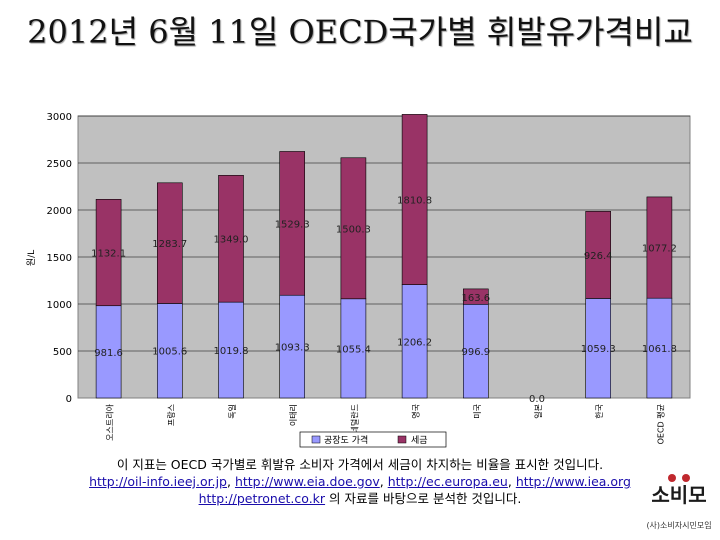  I want to click on x-tick-label: 프랑스, so click(171, 415).